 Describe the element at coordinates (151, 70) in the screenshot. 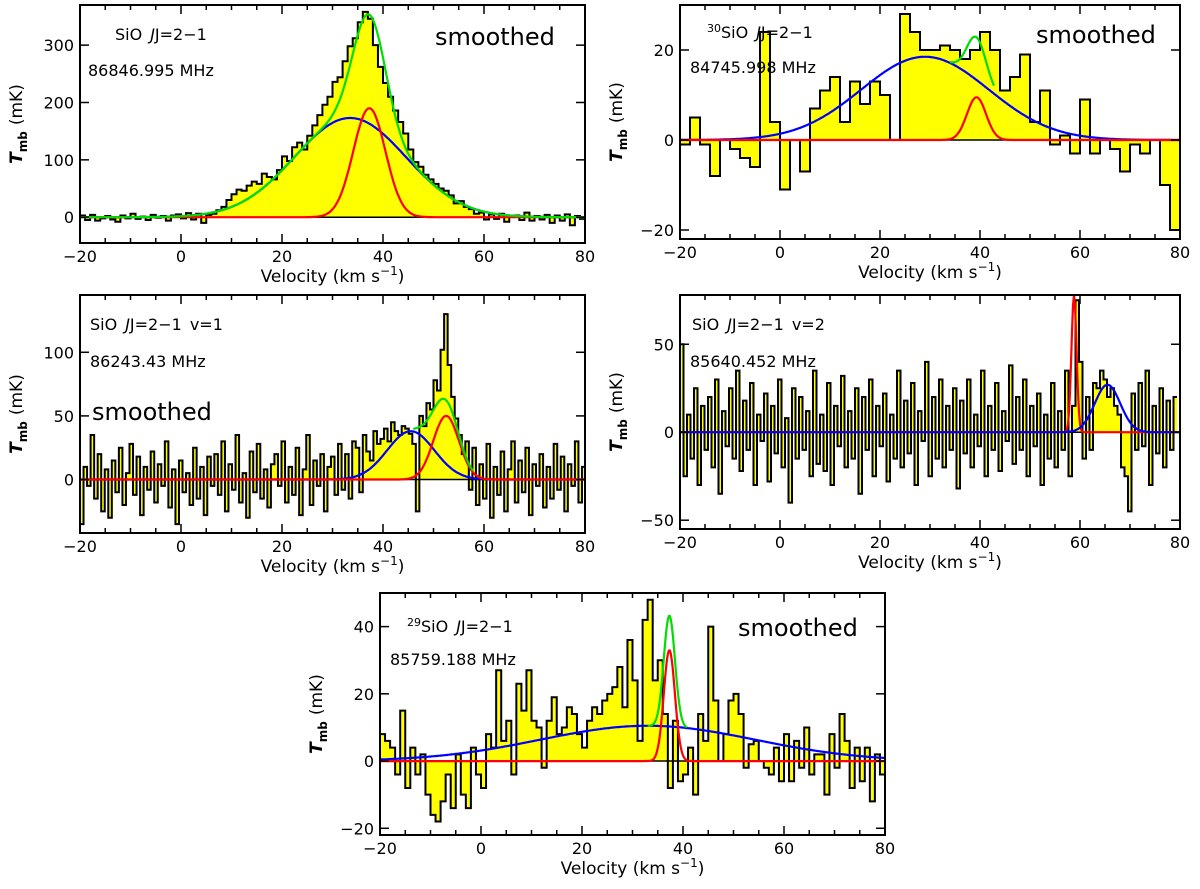

I see `panel-0-frequency: 86846.995 MHz` at that location.